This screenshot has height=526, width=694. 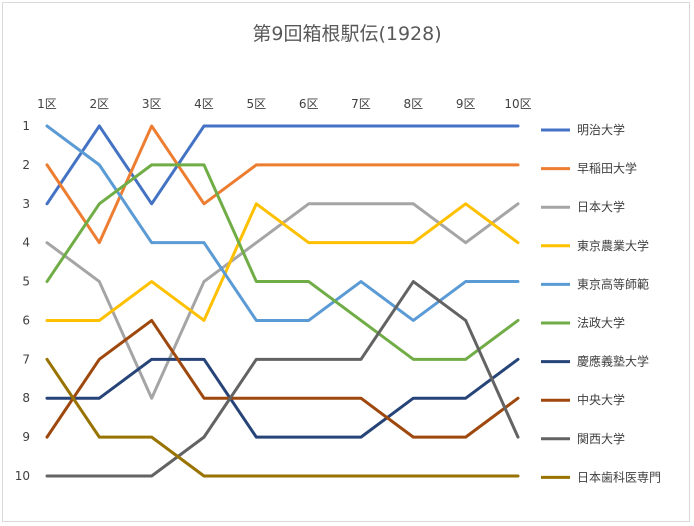 What do you see at coordinates (22, 476) in the screenshot?
I see `y-tick-label: 10` at bounding box center [22, 476].